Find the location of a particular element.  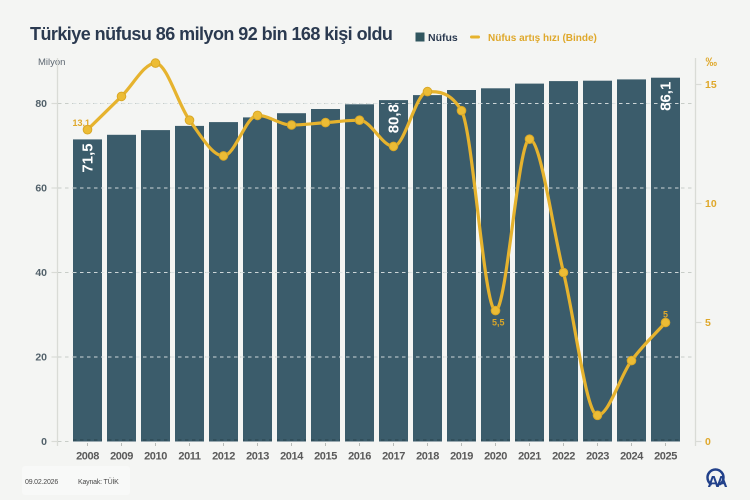

svg-text: 80 is located at coordinates (41, 104).